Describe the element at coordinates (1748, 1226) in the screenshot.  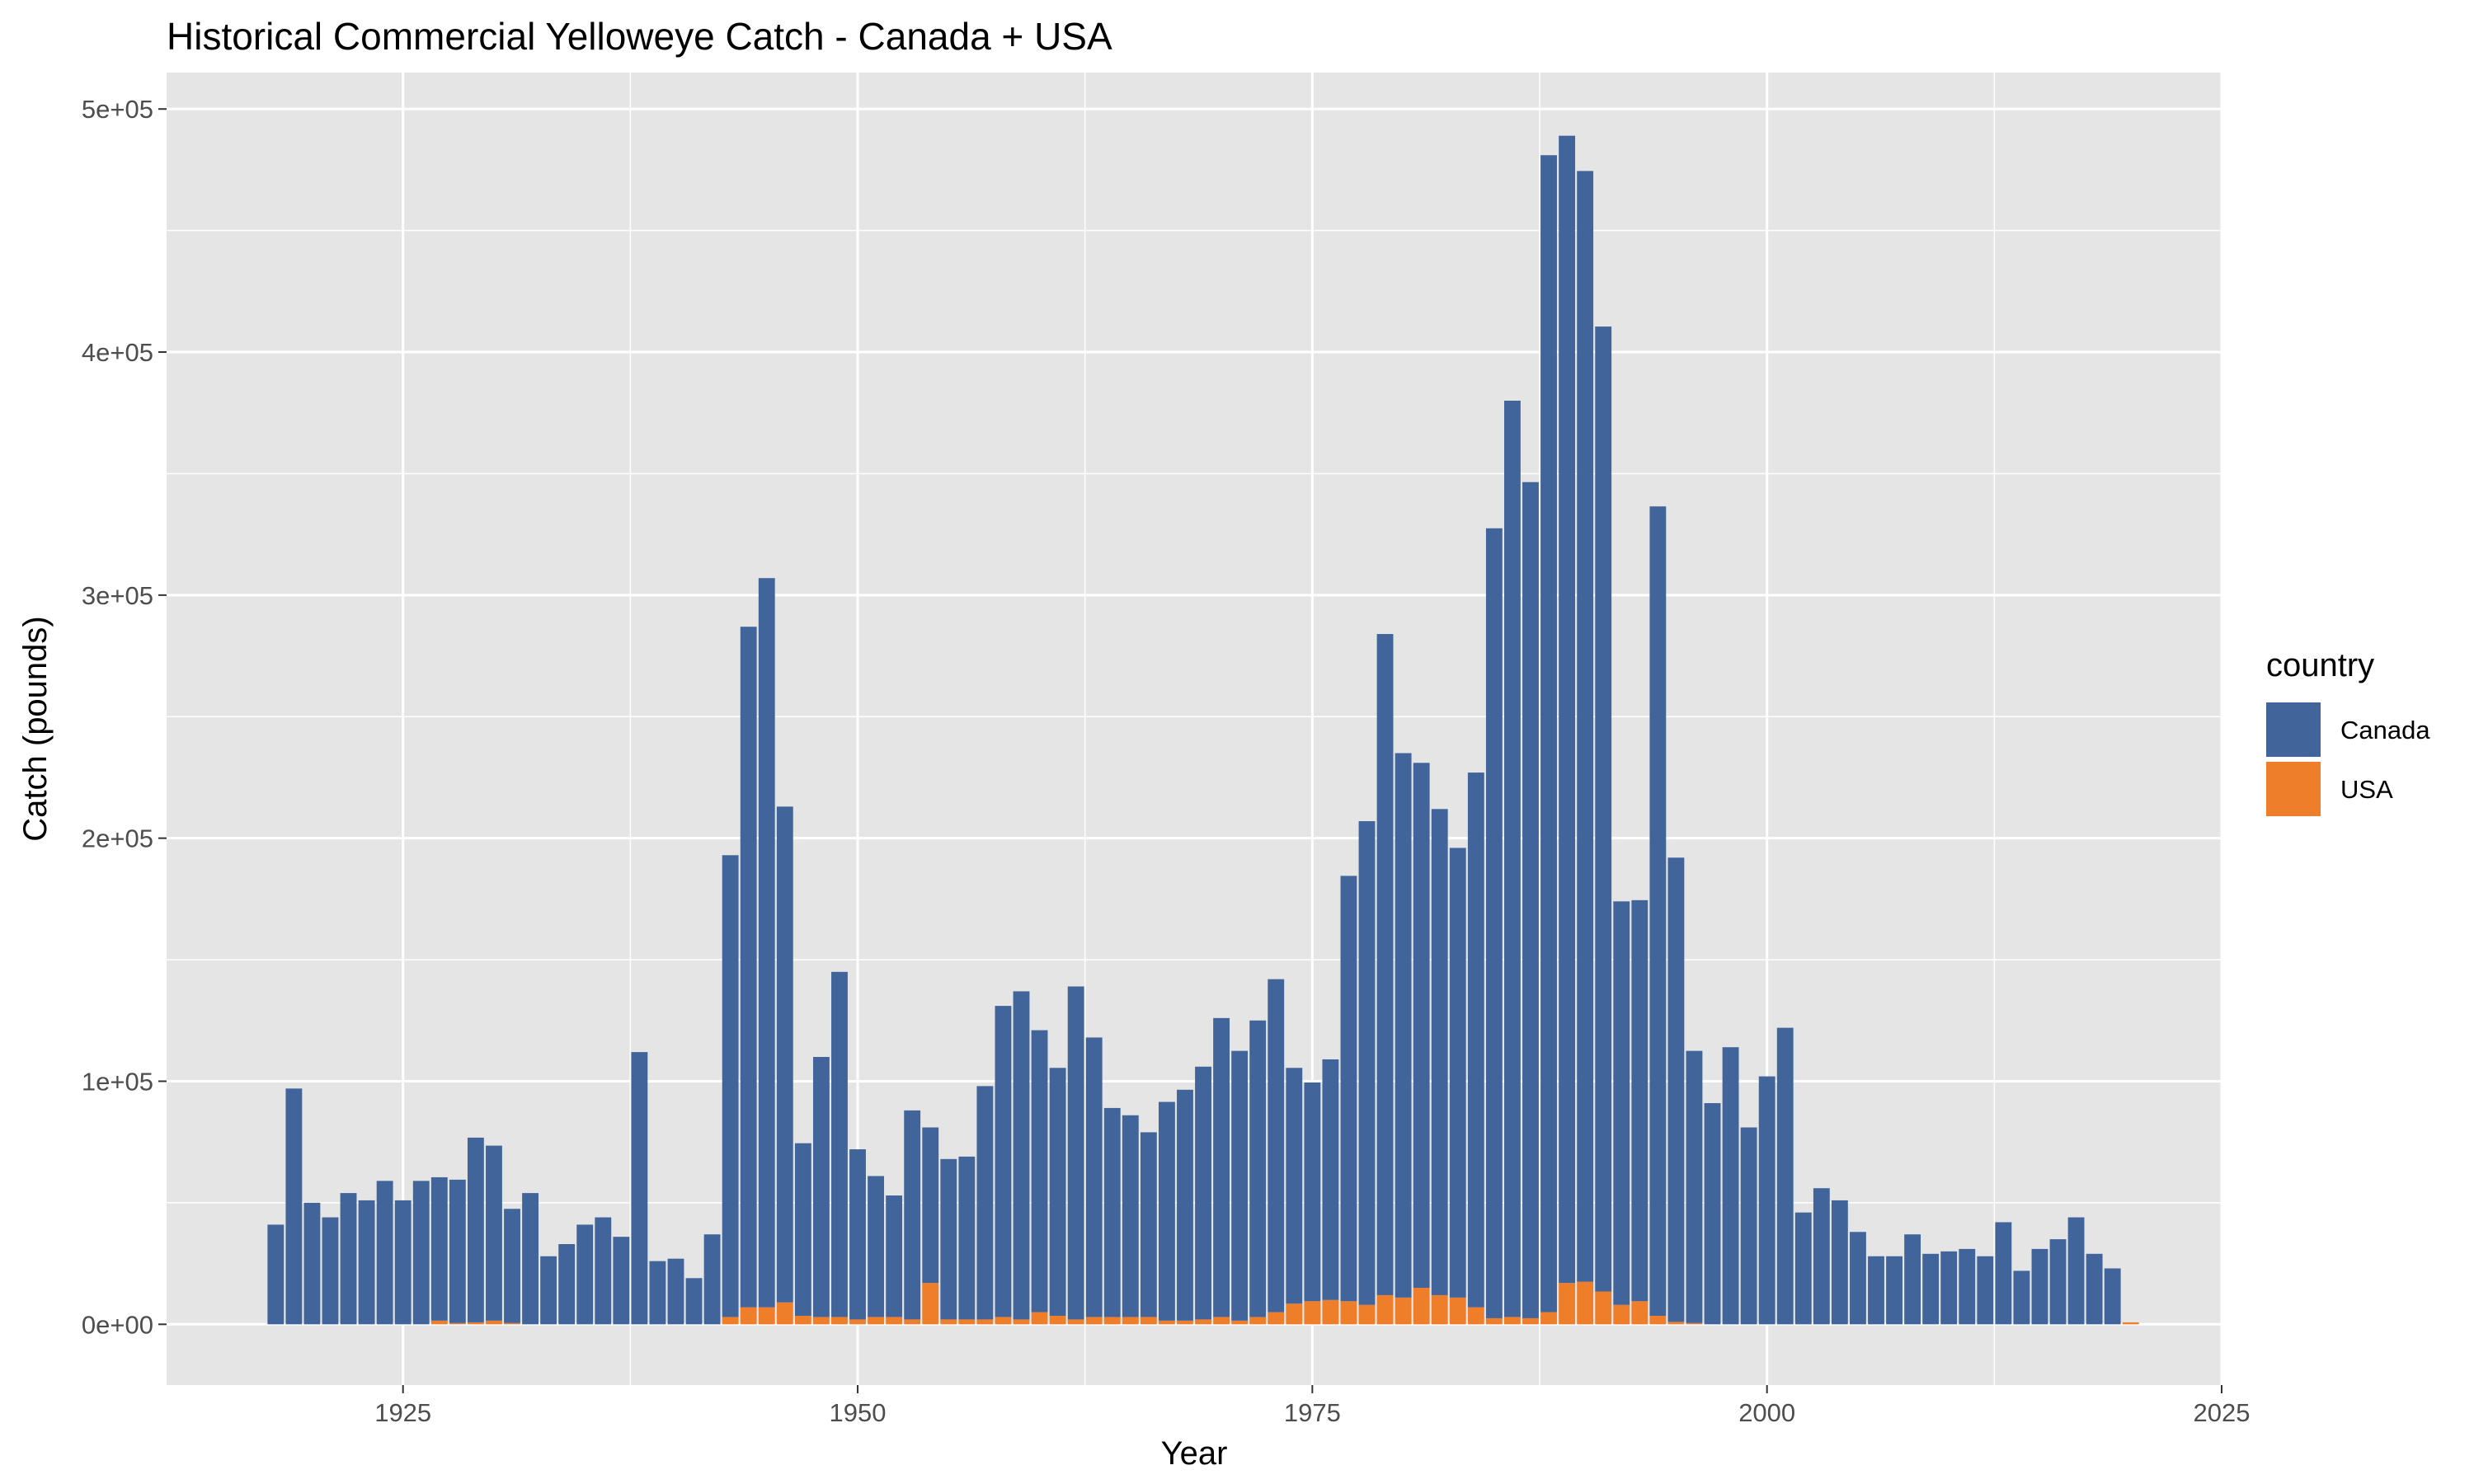
I see `bar-canada-1999` at that location.